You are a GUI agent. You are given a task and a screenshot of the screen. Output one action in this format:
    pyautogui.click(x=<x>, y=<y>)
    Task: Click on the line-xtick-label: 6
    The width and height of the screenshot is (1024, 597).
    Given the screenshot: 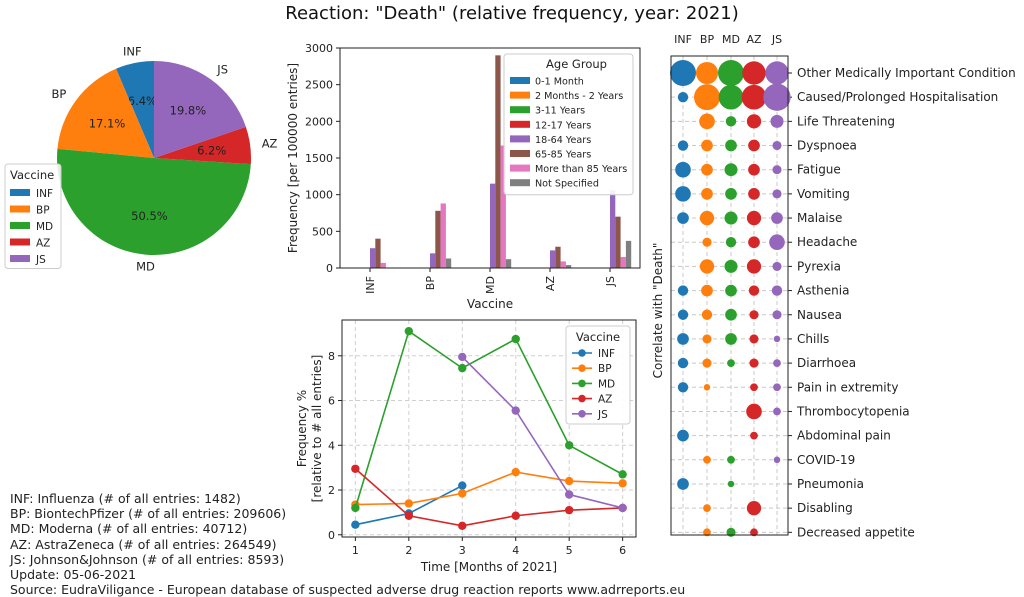 What is the action you would take?
    pyautogui.click(x=622, y=550)
    